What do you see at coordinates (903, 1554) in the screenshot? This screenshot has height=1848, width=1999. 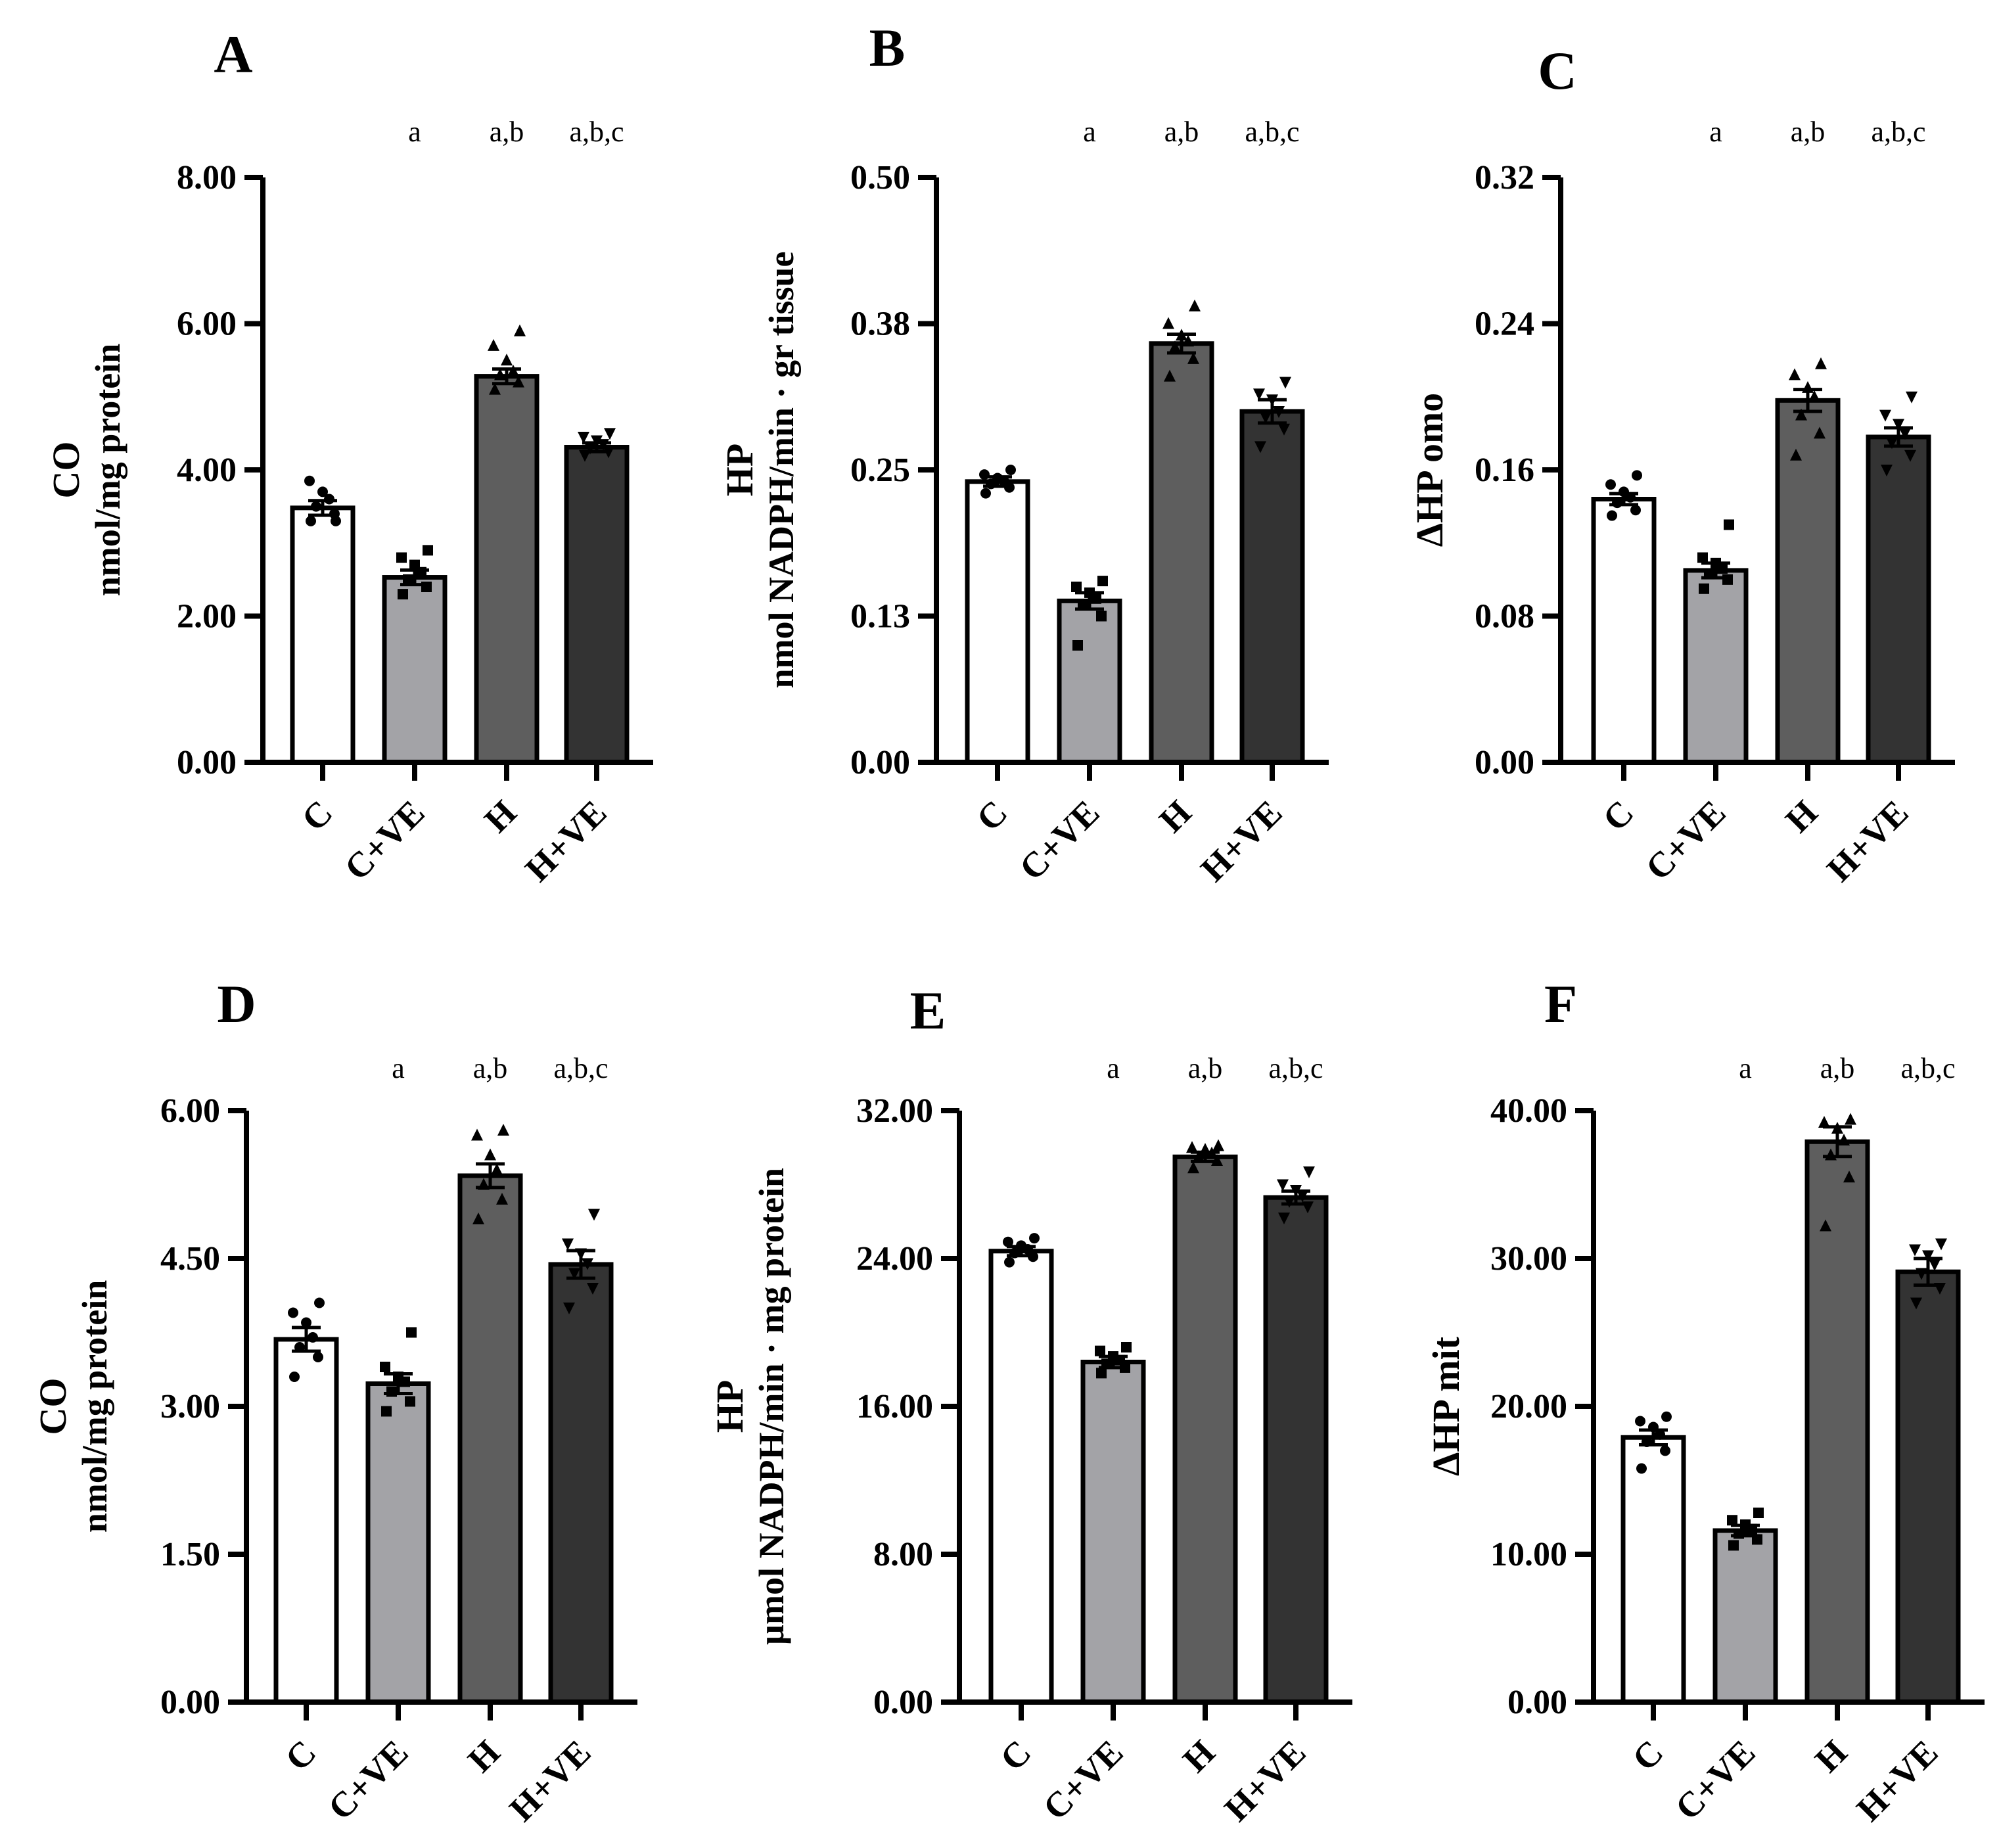 I see `y-tick-label: 8.00` at bounding box center [903, 1554].